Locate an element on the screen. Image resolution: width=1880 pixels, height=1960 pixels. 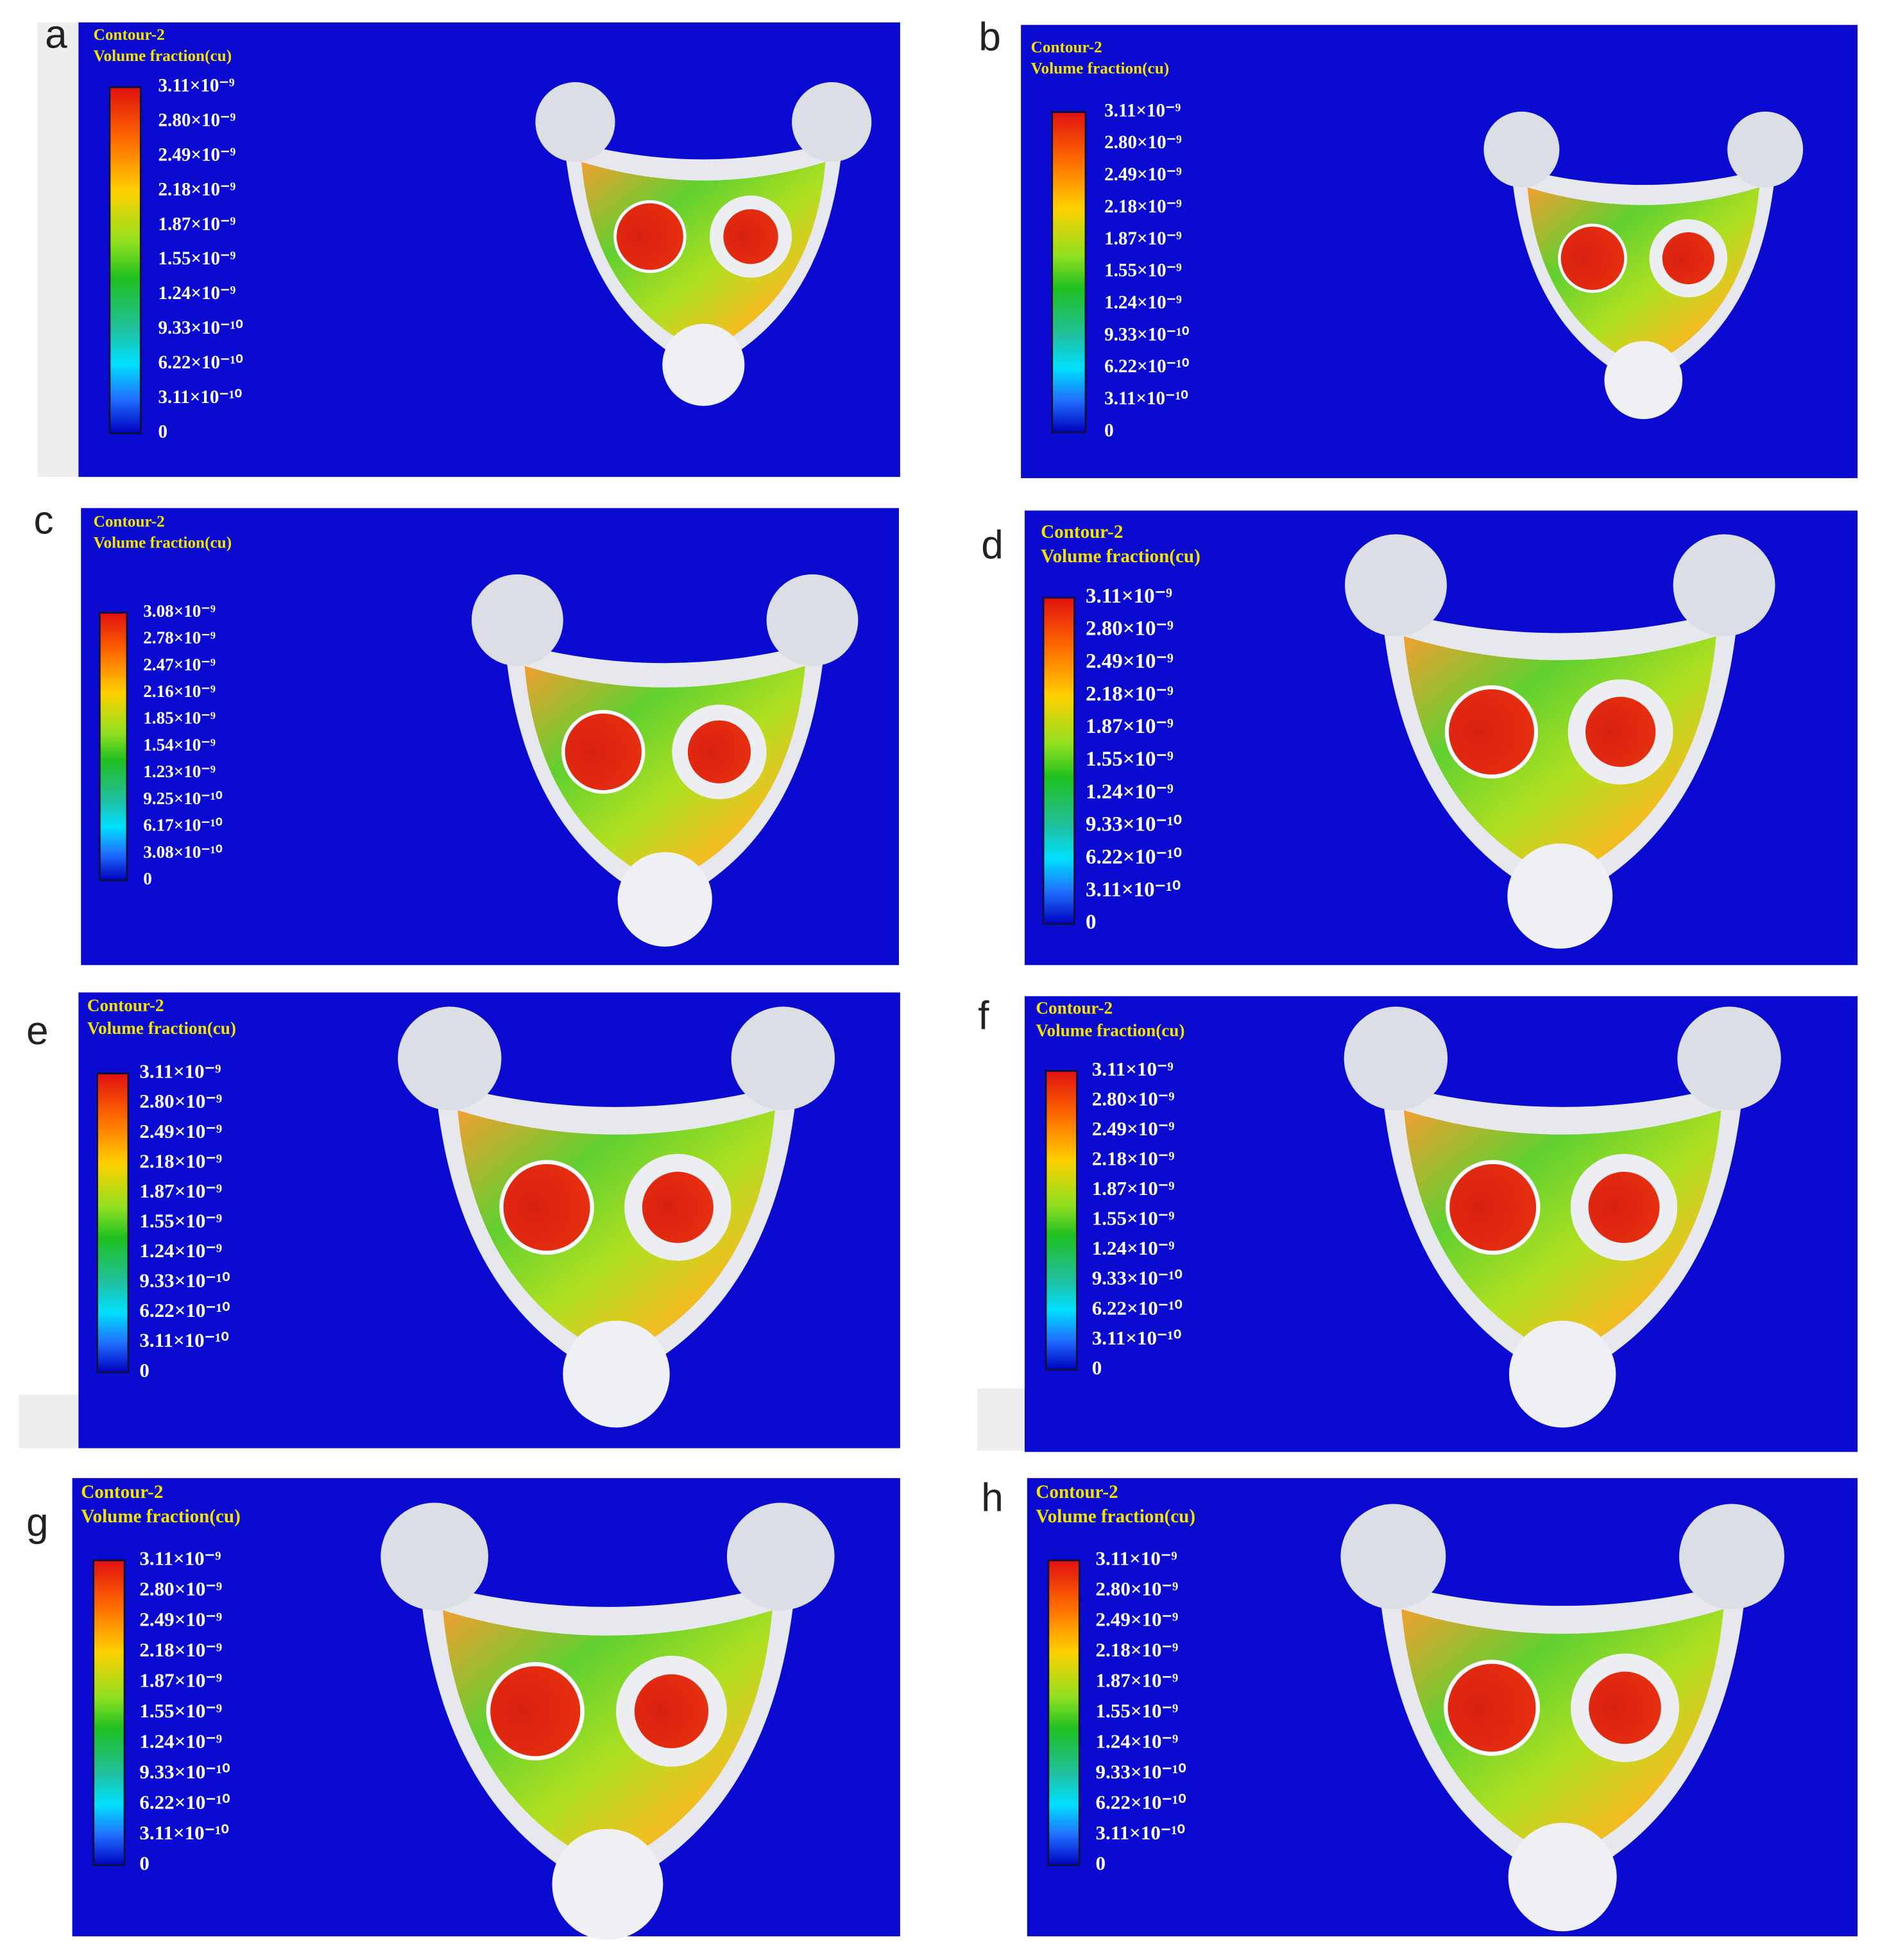
panel-label: g is located at coordinates (37, 1522).